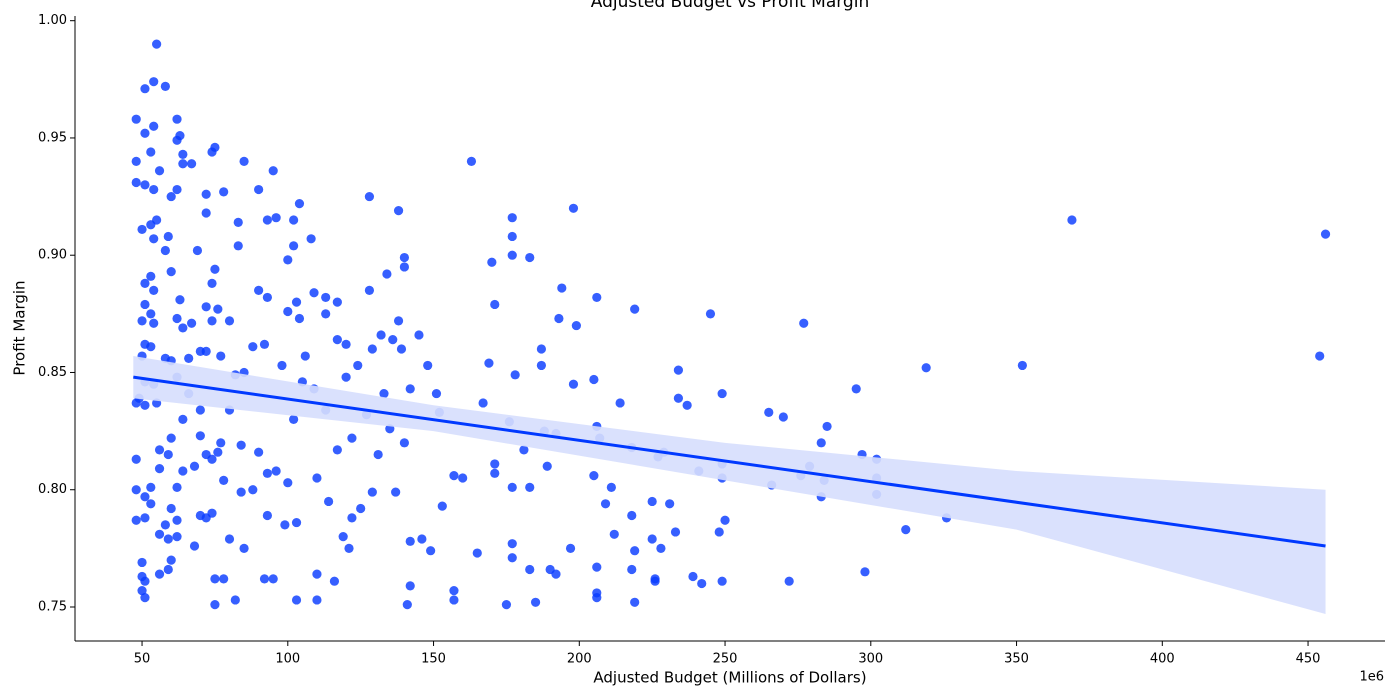 Image resolution: width=1400 pixels, height=700 pixels. Describe the element at coordinates (433, 659) in the screenshot. I see `x-tick-label: 150` at that location.